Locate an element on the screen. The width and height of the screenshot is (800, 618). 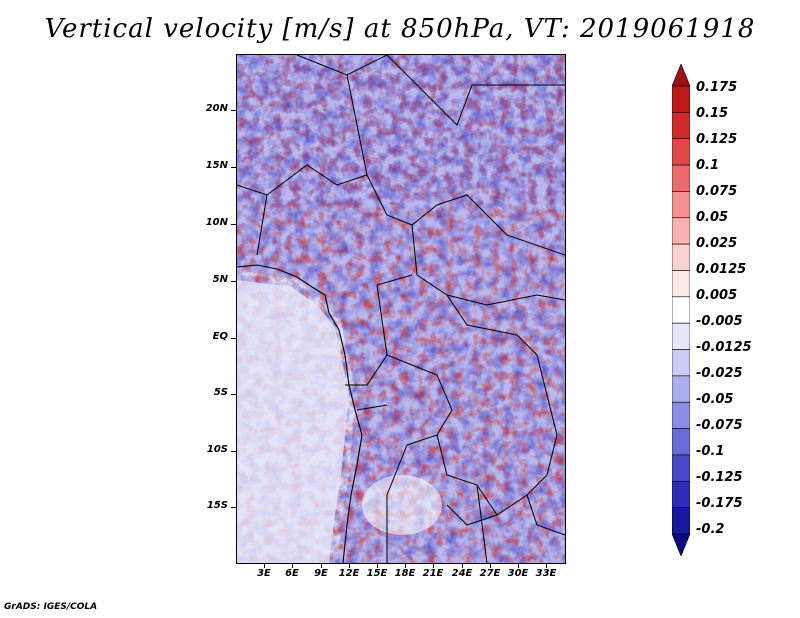
colorbar-label: -0.05 is located at coordinates (715, 399).